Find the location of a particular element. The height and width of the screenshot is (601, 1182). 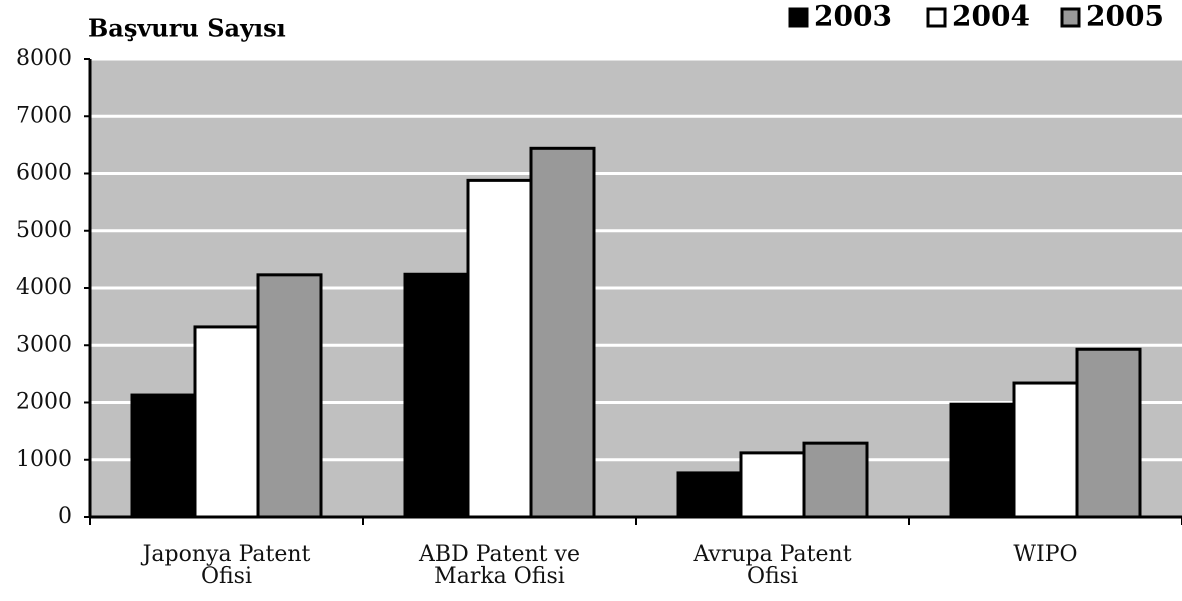

y-tick-label: 5000 is located at coordinates (44, 230).